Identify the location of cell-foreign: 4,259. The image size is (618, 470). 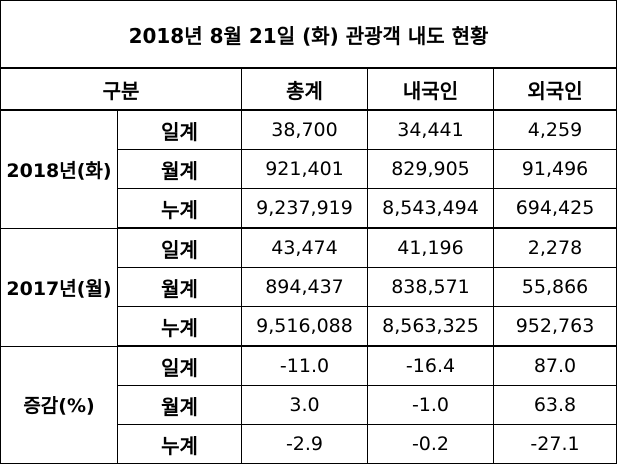
(555, 129).